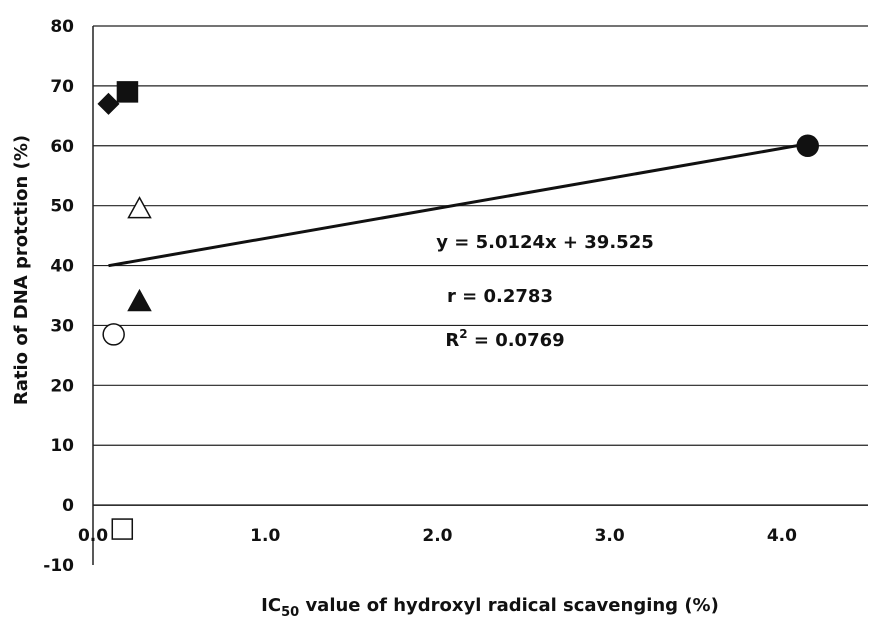 The height and width of the screenshot is (617, 880). Describe the element at coordinates (62, 446) in the screenshot. I see `y-tick-label: 10` at that location.